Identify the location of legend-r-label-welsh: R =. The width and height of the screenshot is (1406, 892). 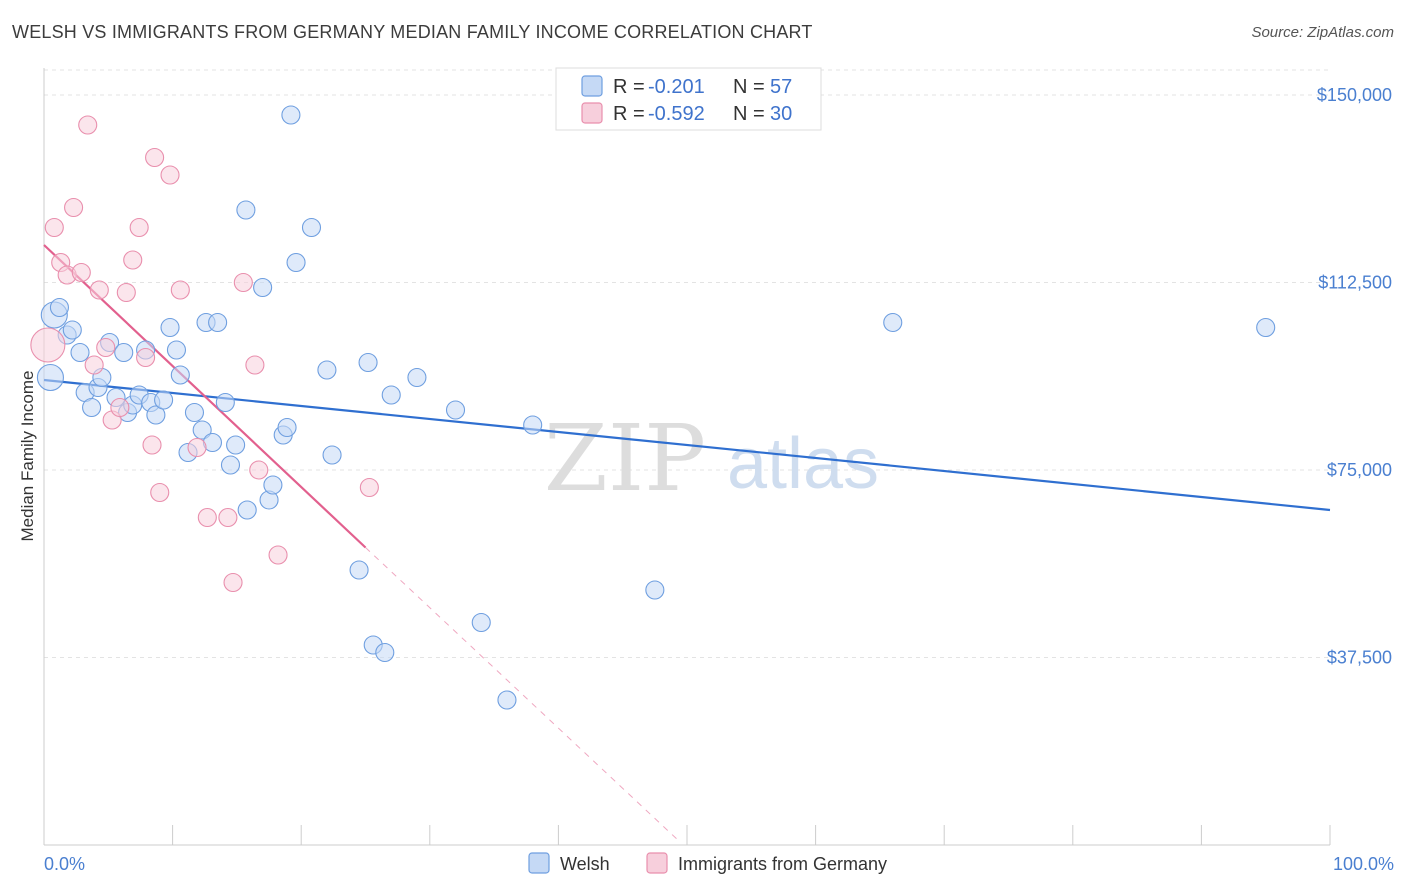
(629, 87).